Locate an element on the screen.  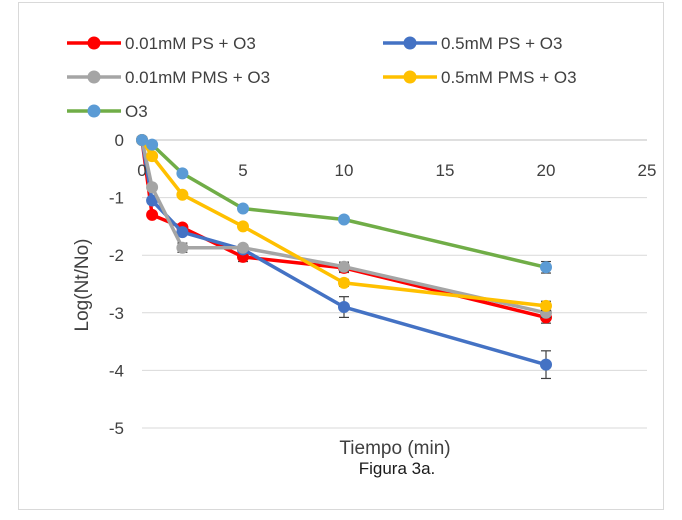
figure-caption: Figura 3a. is located at coordinates (397, 468).